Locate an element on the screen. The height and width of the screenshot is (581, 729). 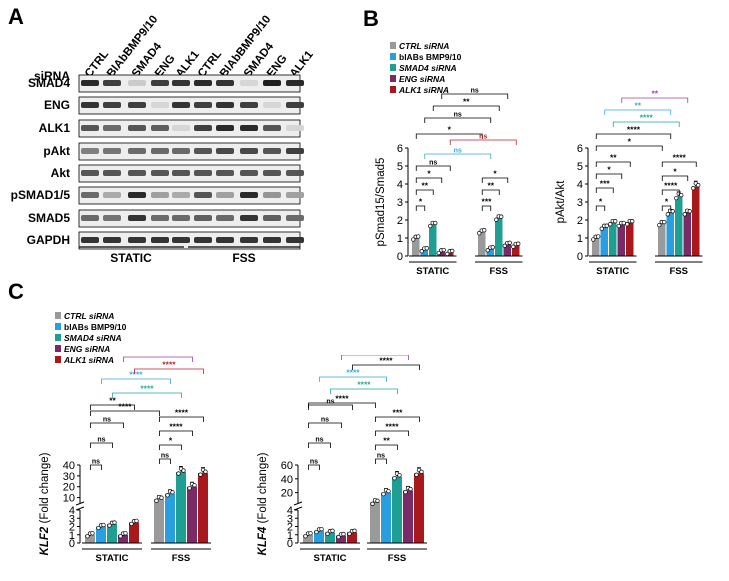
y-tick-label: 40 is located at coordinates (287, 480).